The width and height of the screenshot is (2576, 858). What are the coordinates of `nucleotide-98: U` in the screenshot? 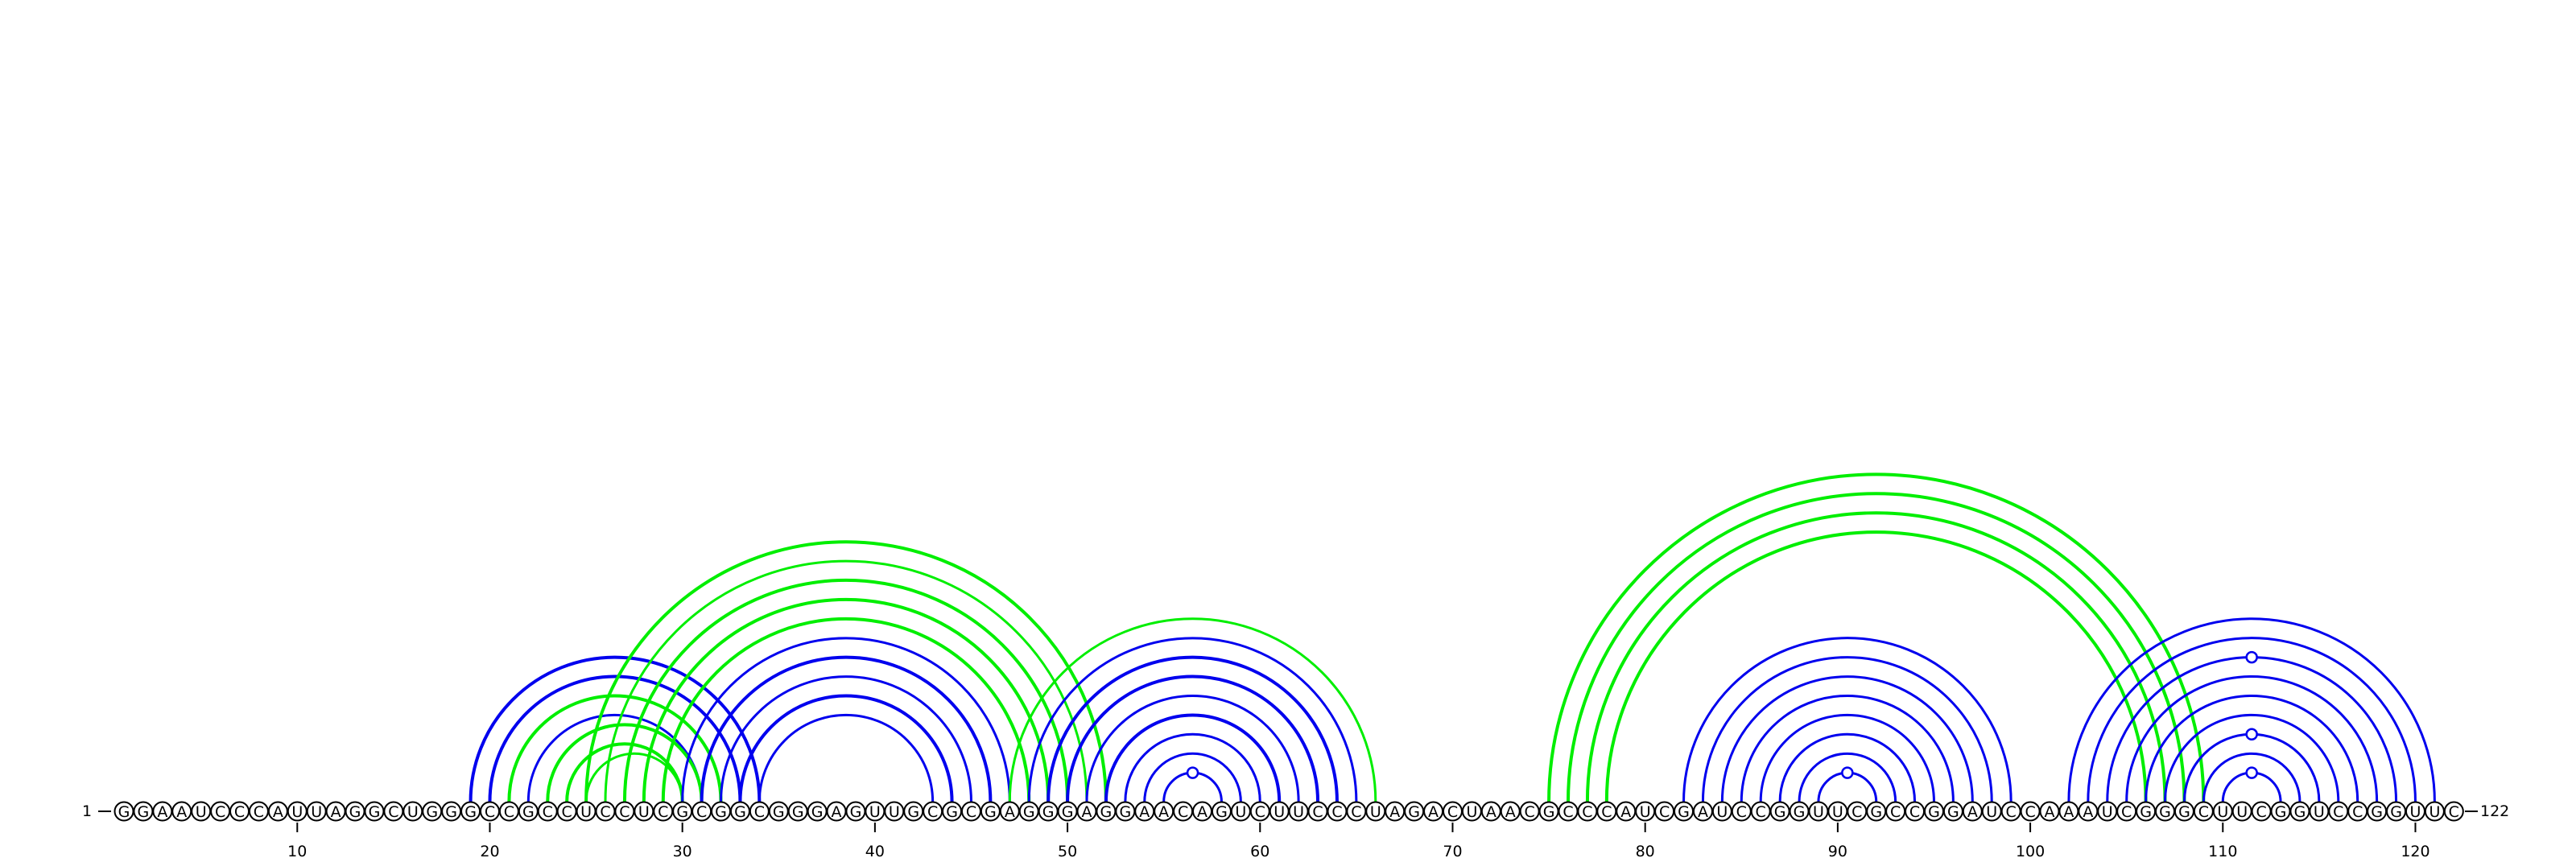 It's located at (1991, 812).